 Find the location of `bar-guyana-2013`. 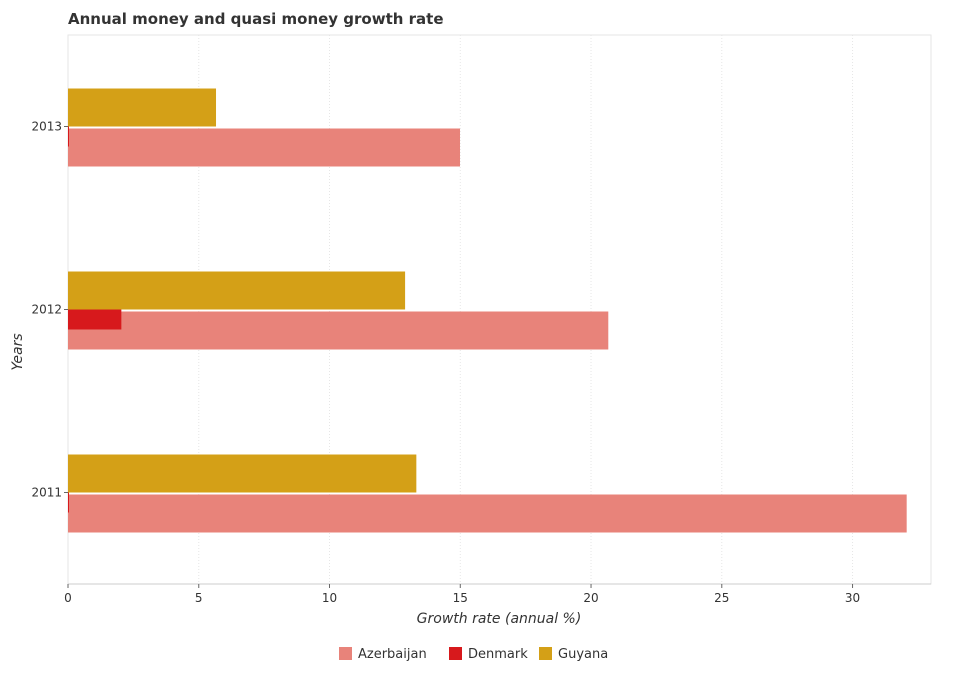

bar-guyana-2013 is located at coordinates (142, 107).